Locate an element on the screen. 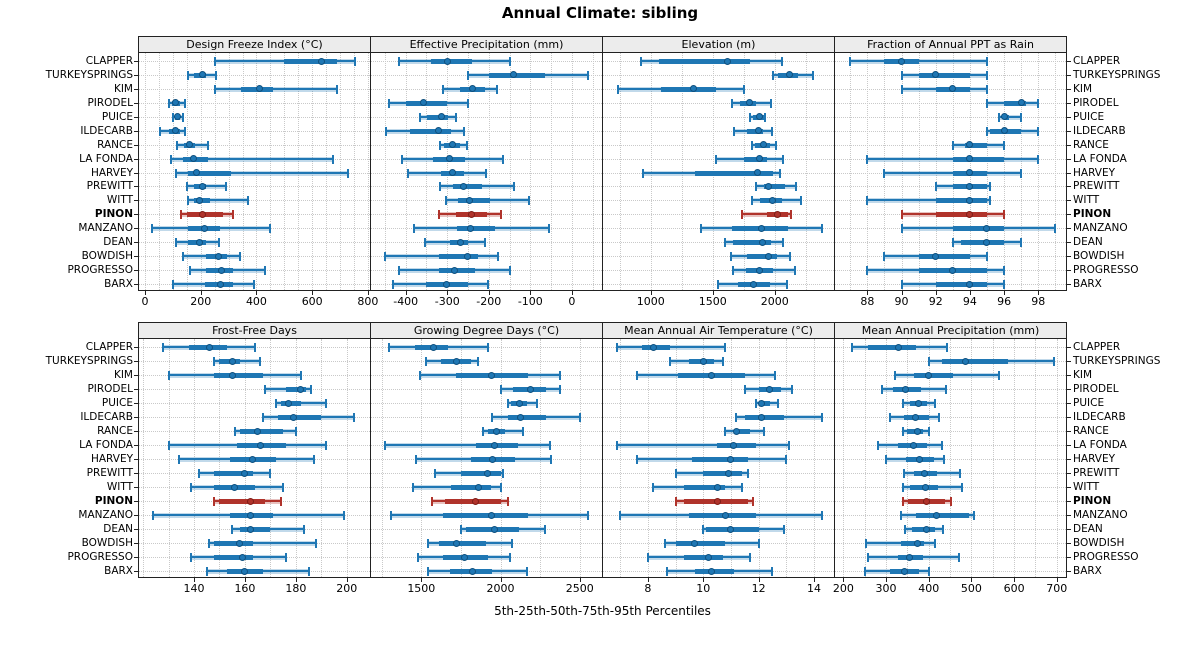  panel-strip-label: Growing Degree Days (°C) is located at coordinates (486, 330).